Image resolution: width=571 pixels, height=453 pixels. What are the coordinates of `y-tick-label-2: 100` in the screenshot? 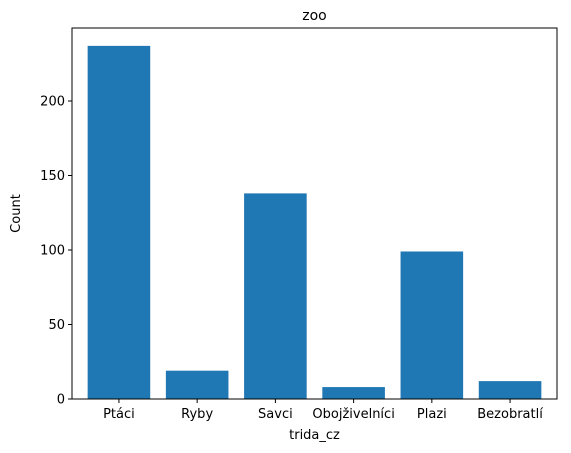 It's located at (52, 251).